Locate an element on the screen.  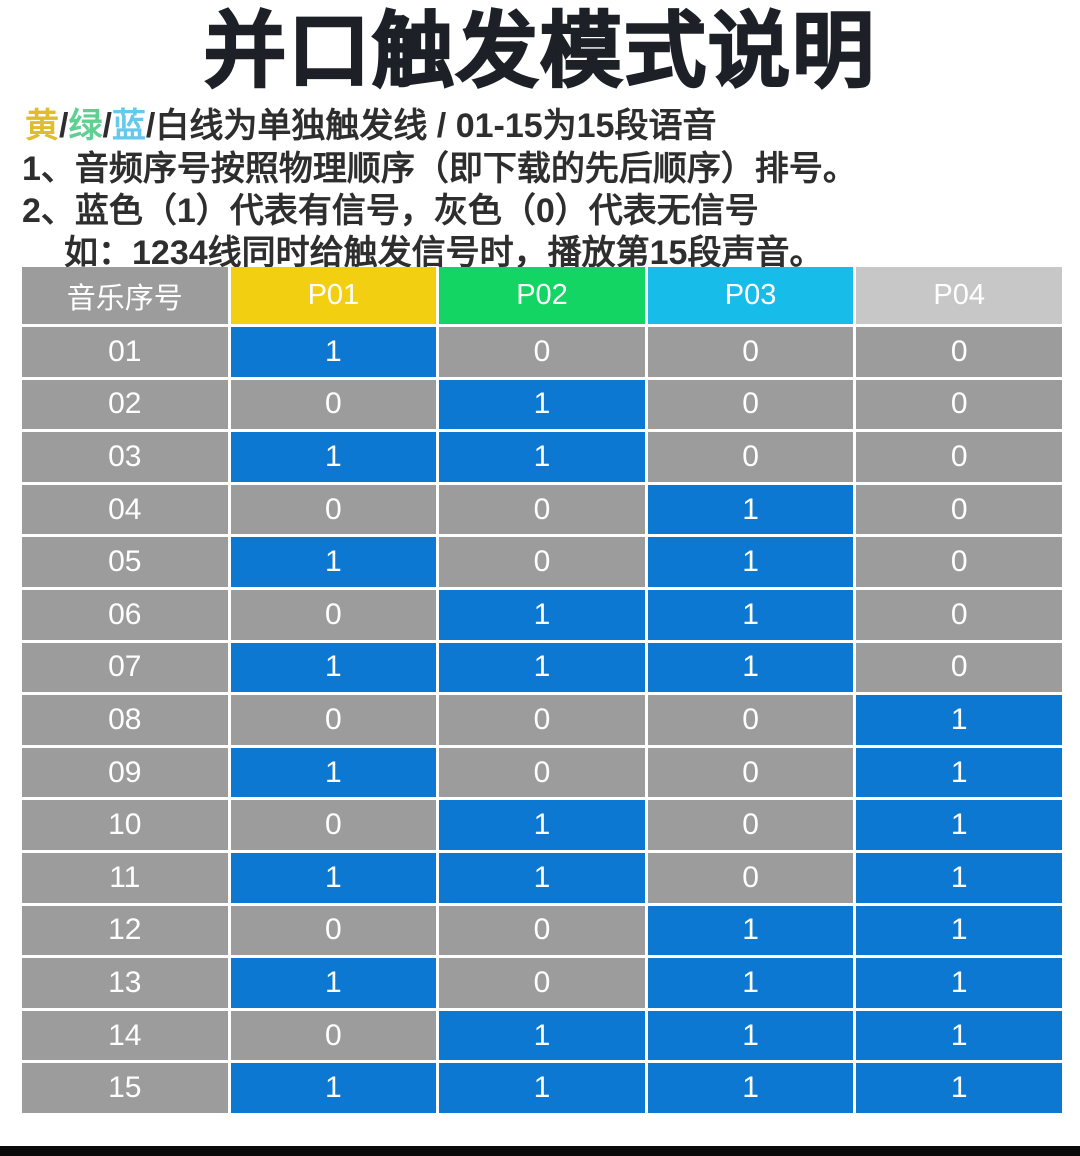
header-cell-p02: P02 is located at coordinates (542, 295).